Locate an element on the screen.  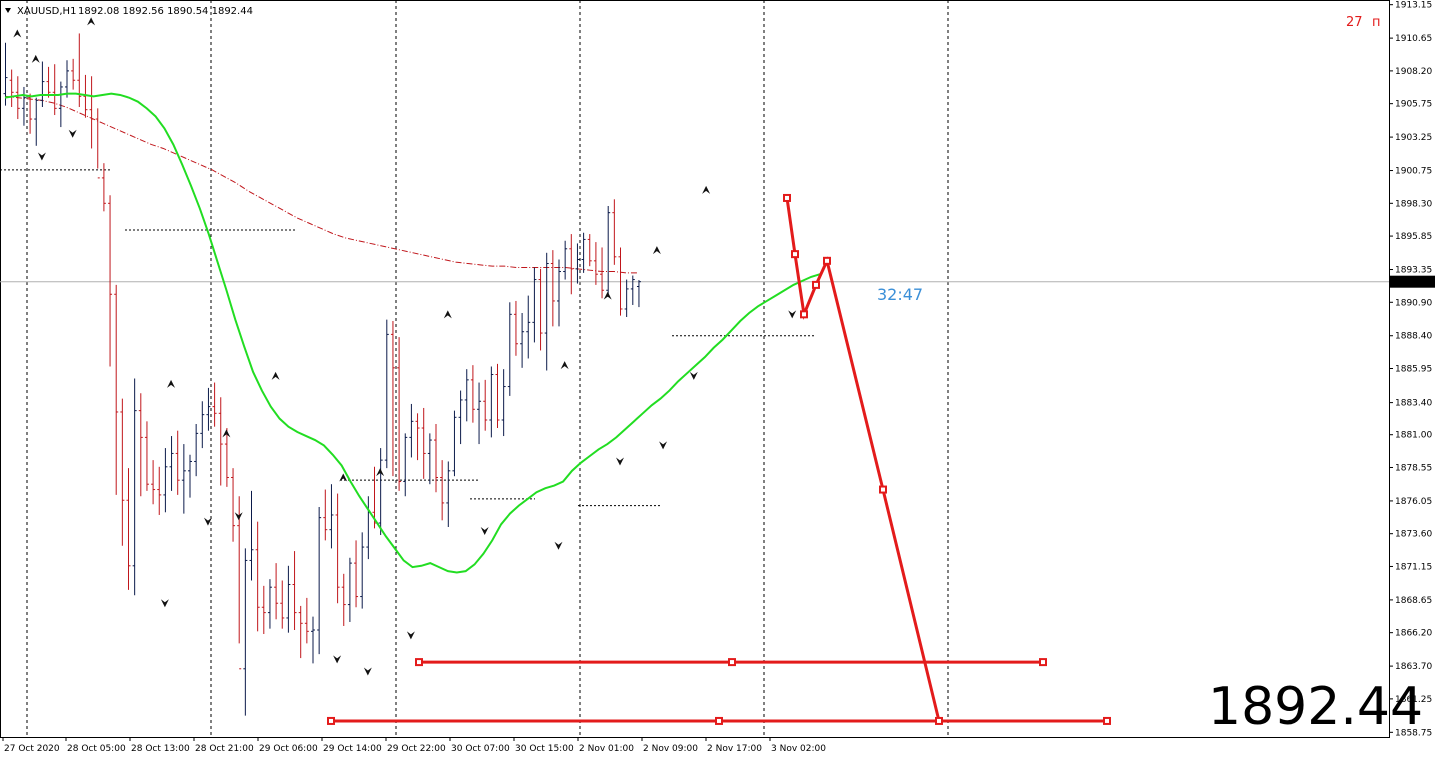
y-tick-label: 1861.25 is located at coordinates (1413, 700).